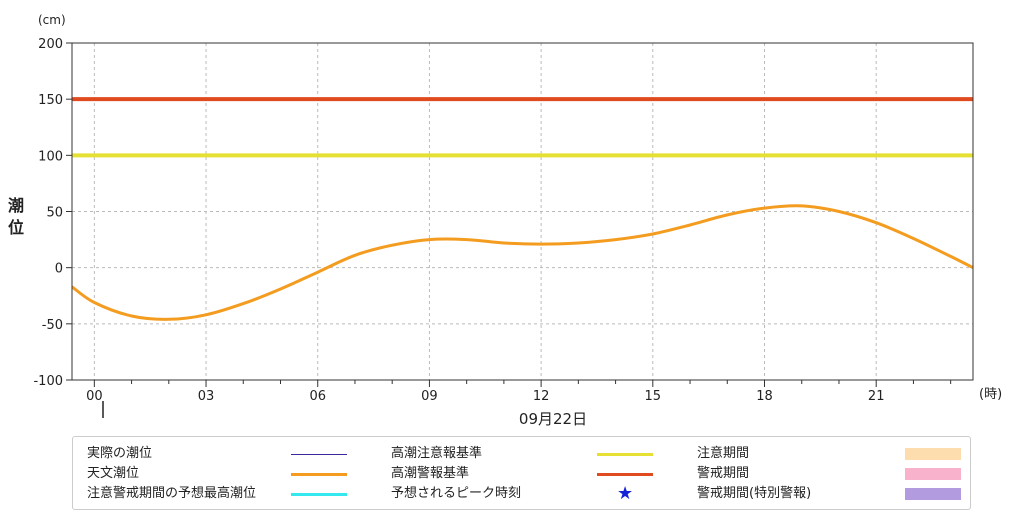  What do you see at coordinates (522, 127) in the screenshot?
I see `reference-lines` at bounding box center [522, 127].